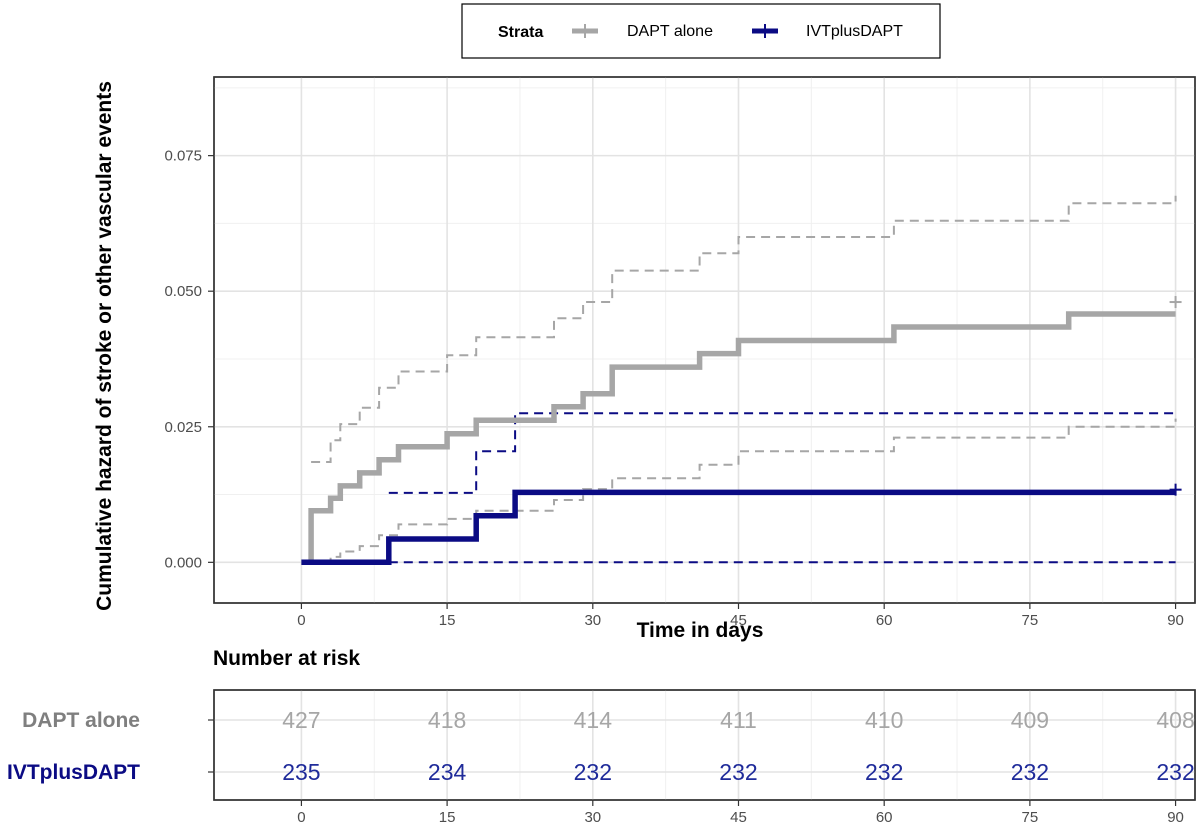  Describe the element at coordinates (884, 817) in the screenshot. I see `risk-x-tick-label: 60` at that location.